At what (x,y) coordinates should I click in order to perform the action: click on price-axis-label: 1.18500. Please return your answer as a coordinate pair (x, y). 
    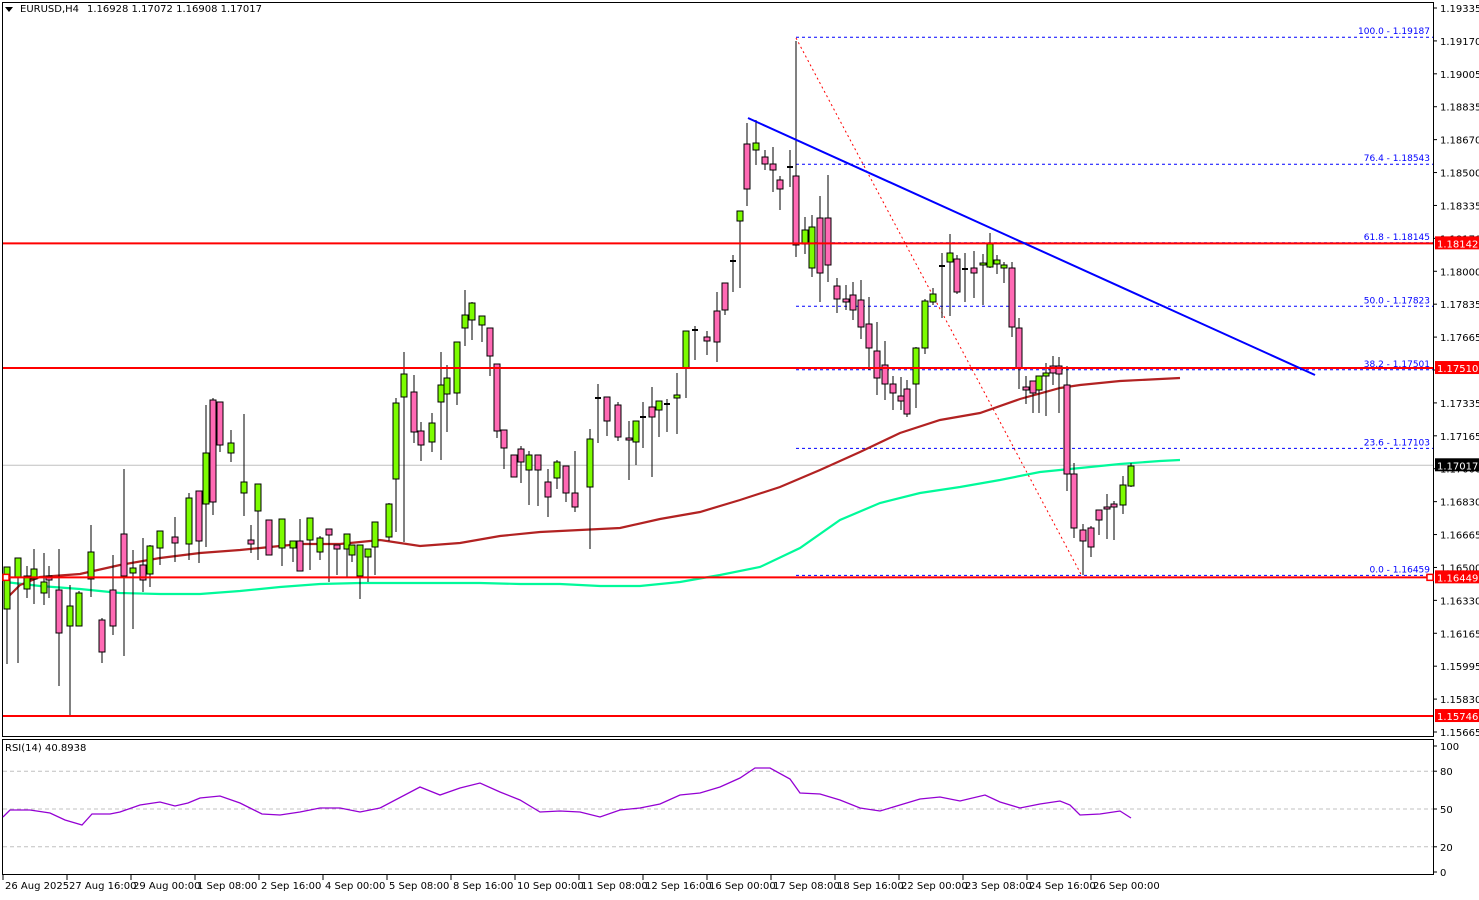
    Looking at the image, I should click on (1459, 174).